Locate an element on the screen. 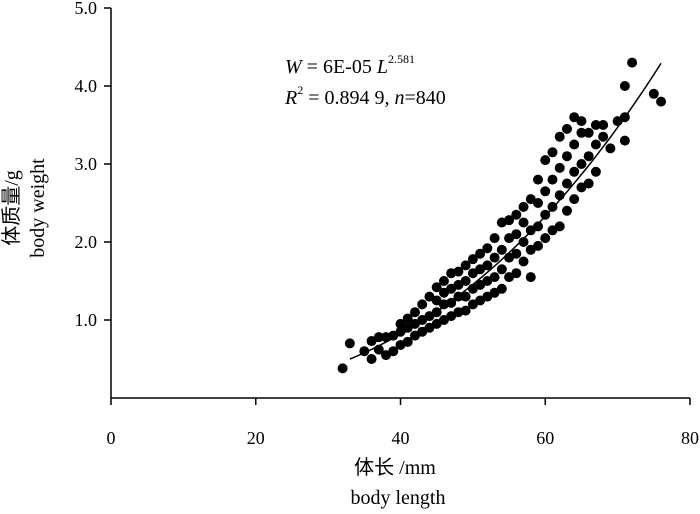 This screenshot has height=514, width=700. x-axis-title-en: body length is located at coordinates (398, 498).